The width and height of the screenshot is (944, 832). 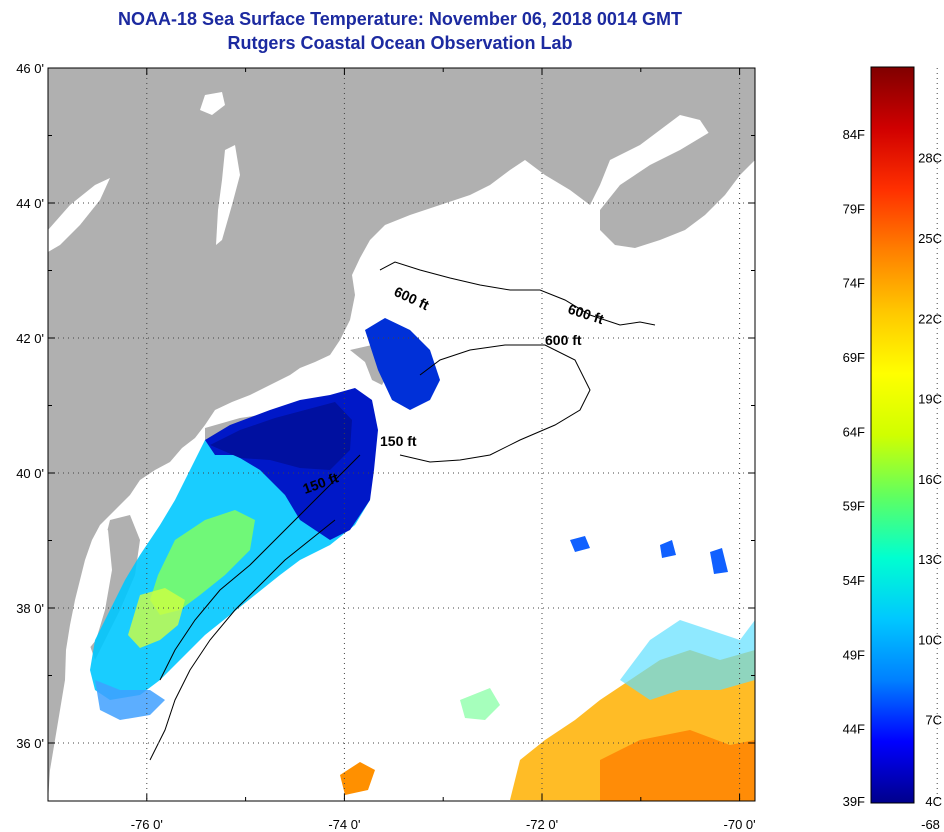 What do you see at coordinates (30, 203) in the screenshot?
I see `latitude-label: 44 0'` at bounding box center [30, 203].